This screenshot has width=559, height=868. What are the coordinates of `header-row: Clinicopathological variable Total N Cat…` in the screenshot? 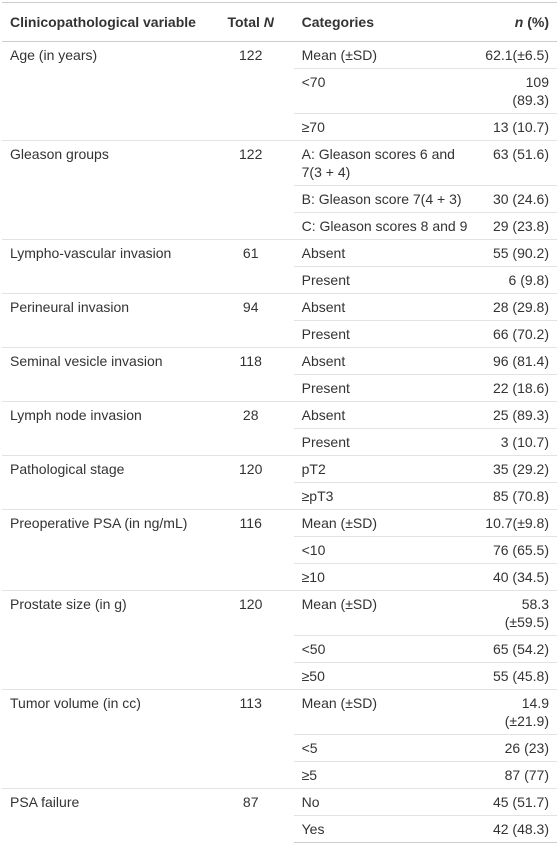 It's located at (279, 22).